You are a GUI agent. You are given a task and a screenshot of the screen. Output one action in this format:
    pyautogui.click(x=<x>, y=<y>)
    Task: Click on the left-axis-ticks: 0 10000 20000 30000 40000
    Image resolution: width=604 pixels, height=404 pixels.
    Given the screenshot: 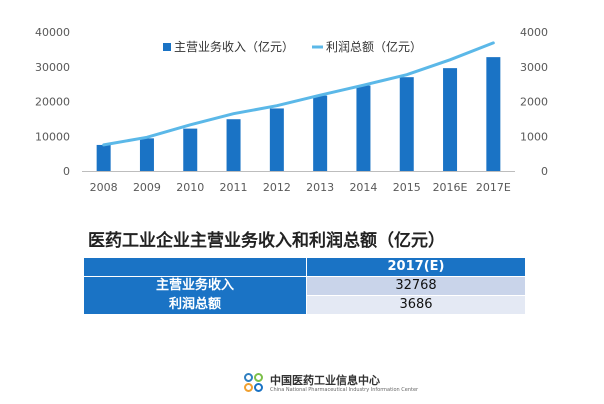 What is the action you would take?
    pyautogui.click(x=52, y=102)
    